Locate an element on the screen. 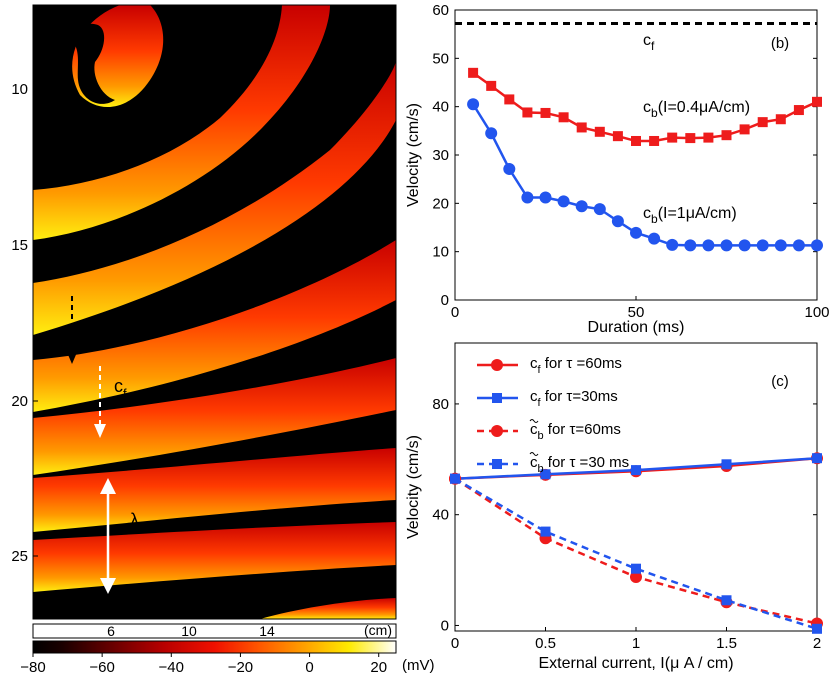 The height and width of the screenshot is (686, 830). panel-b-y-tick-label: 40 is located at coordinates (440, 107).